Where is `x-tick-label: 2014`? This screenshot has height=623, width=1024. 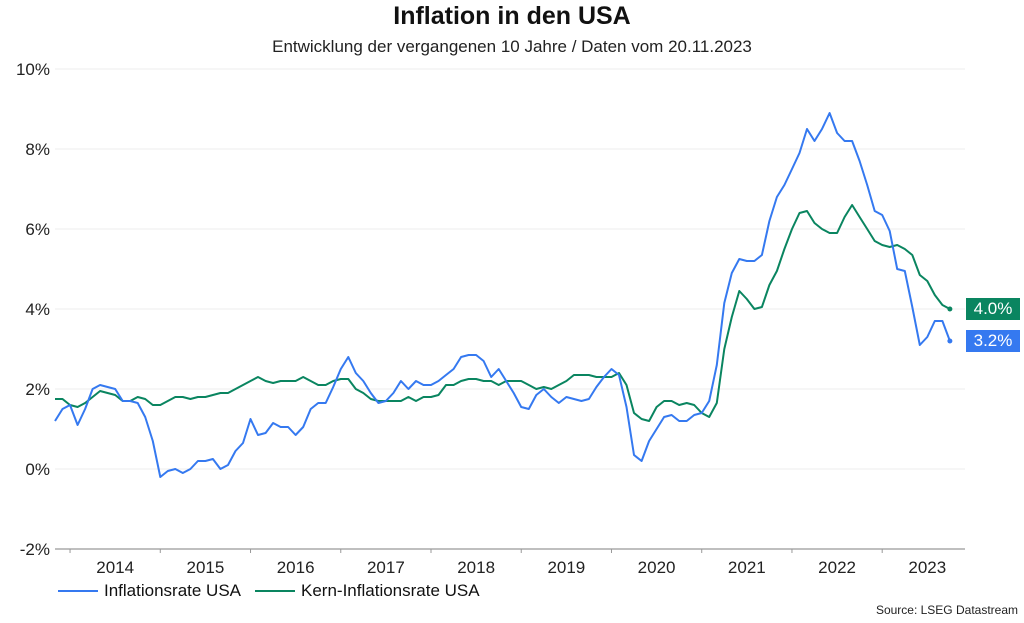 x-tick-label: 2014 is located at coordinates (115, 567).